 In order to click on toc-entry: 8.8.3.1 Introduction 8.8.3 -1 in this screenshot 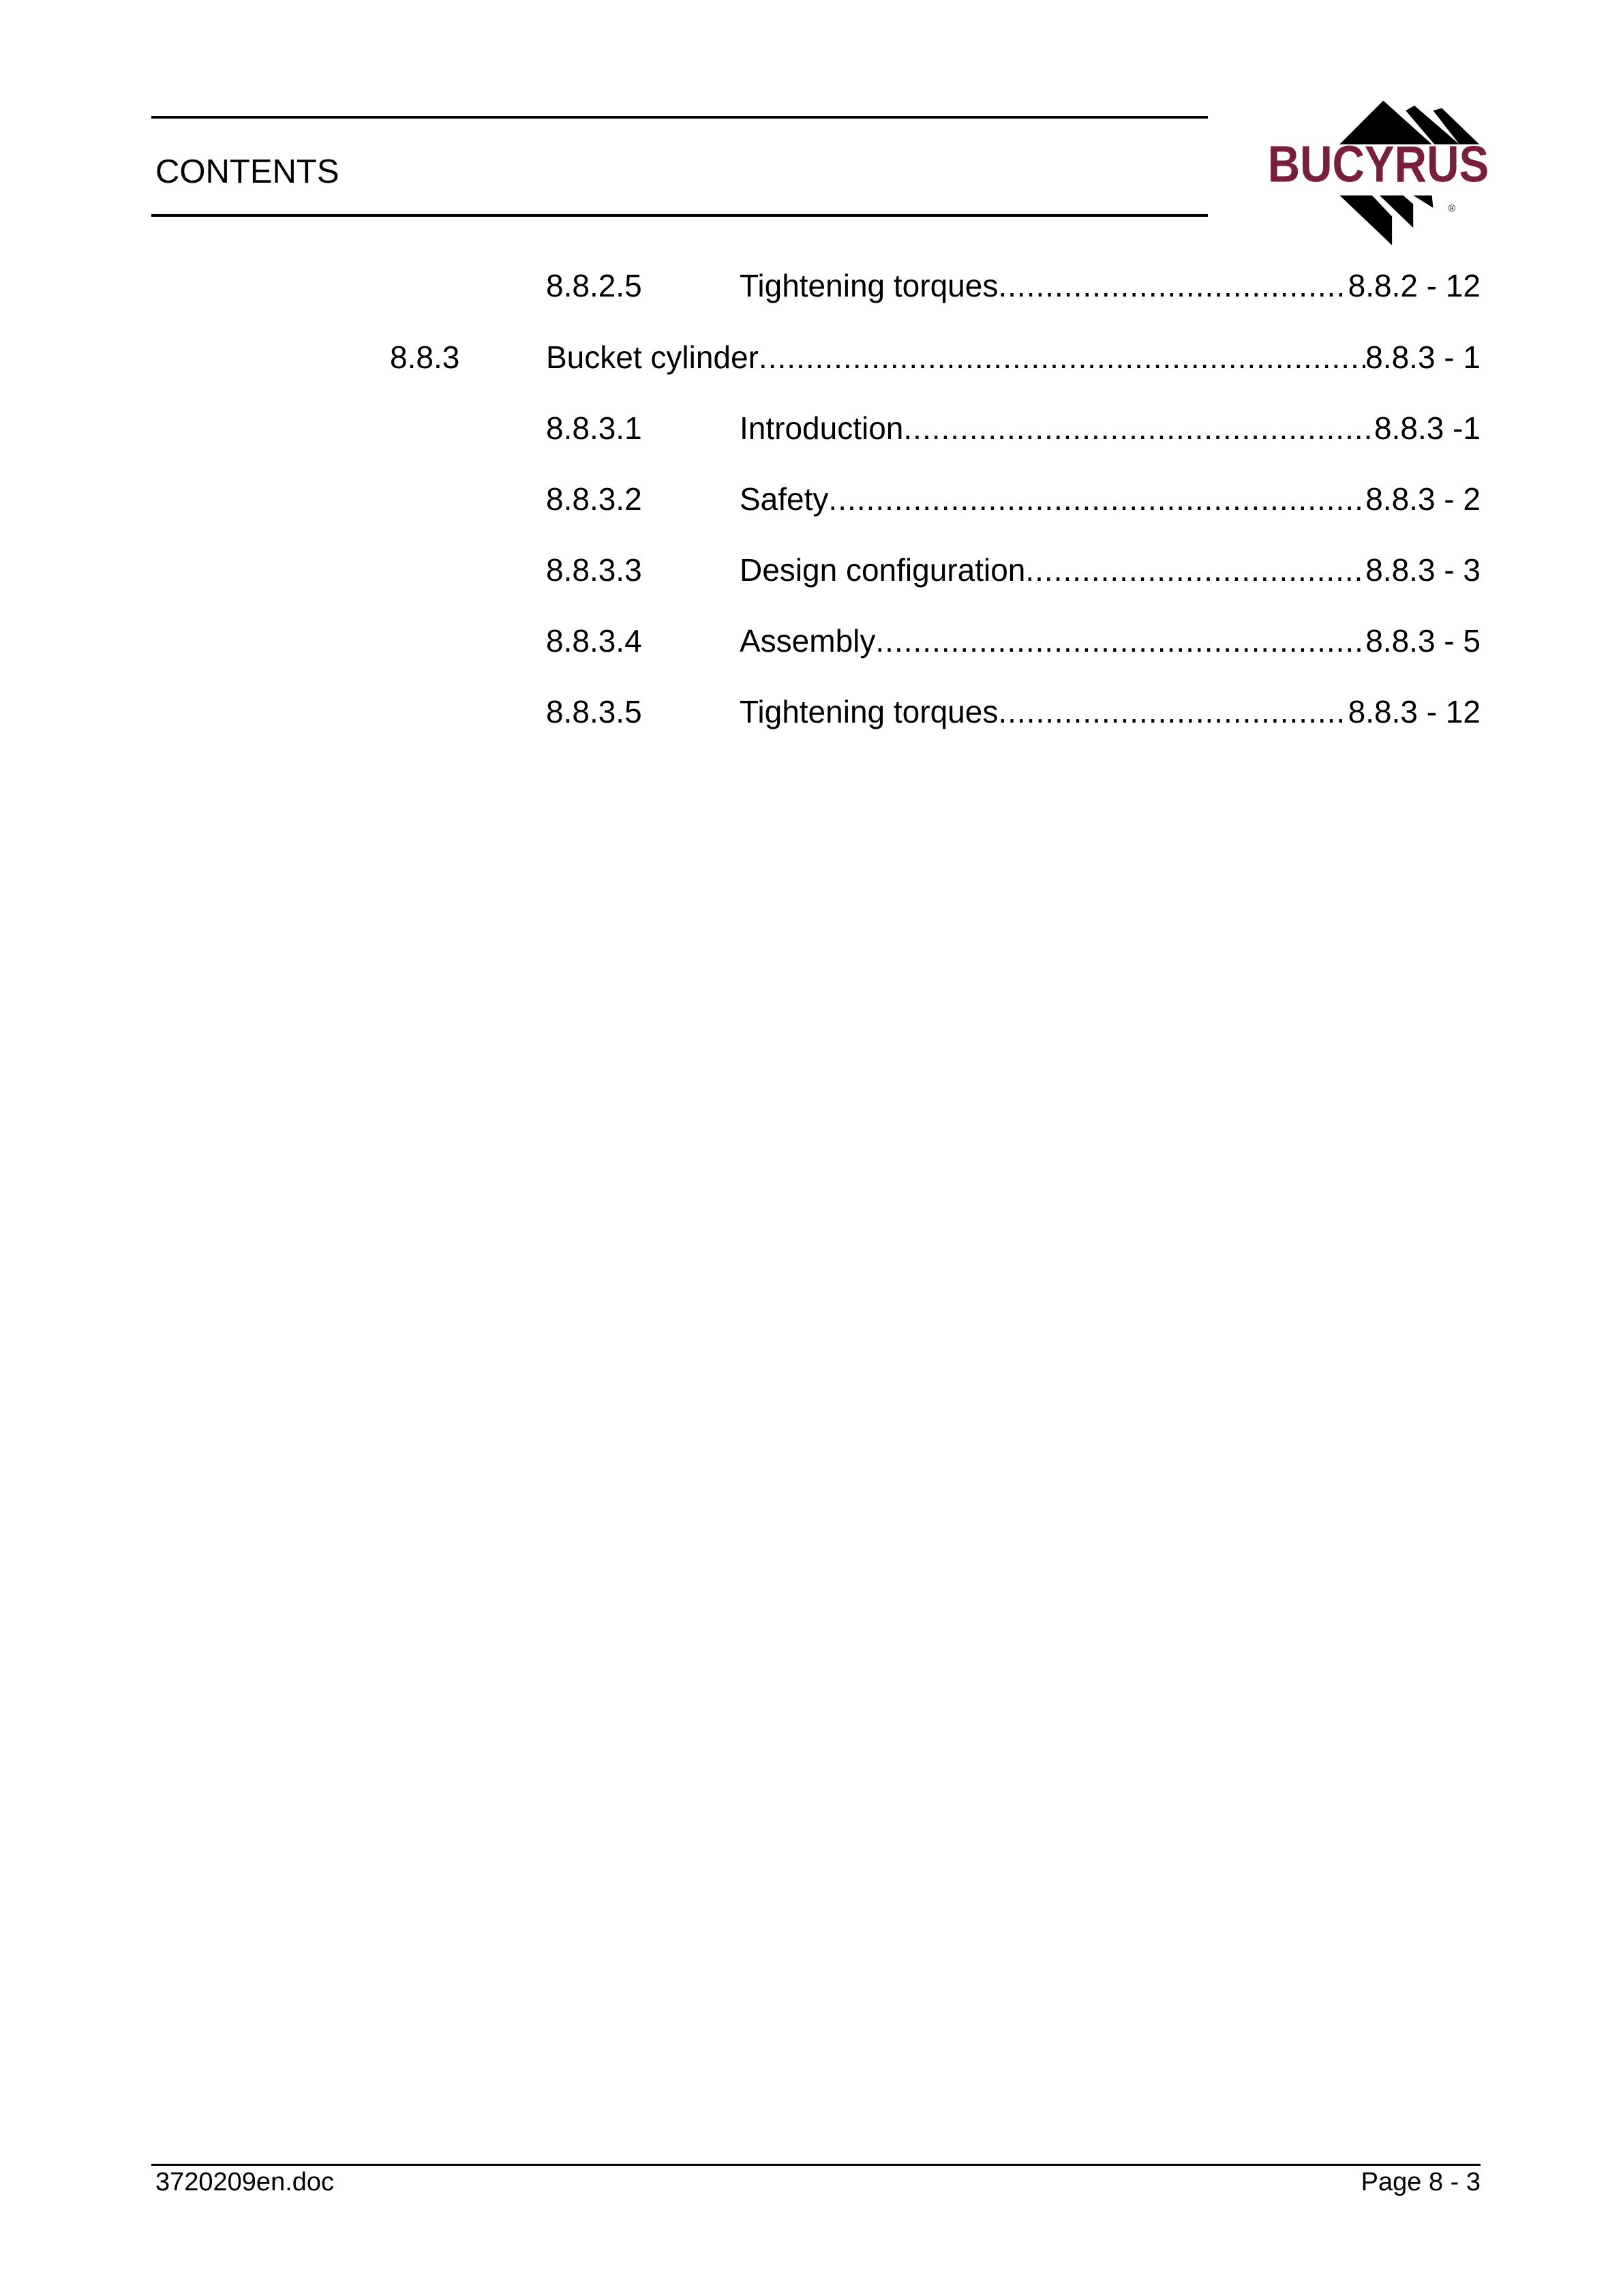, I will do `click(811, 431)`.